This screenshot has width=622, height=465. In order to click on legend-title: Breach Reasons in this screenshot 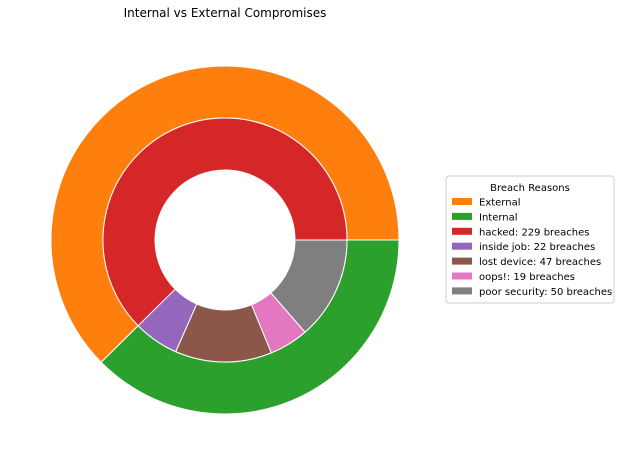, I will do `click(530, 188)`.